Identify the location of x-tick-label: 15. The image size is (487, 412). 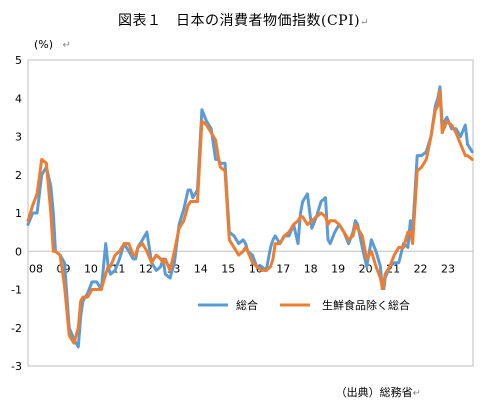
(228, 268).